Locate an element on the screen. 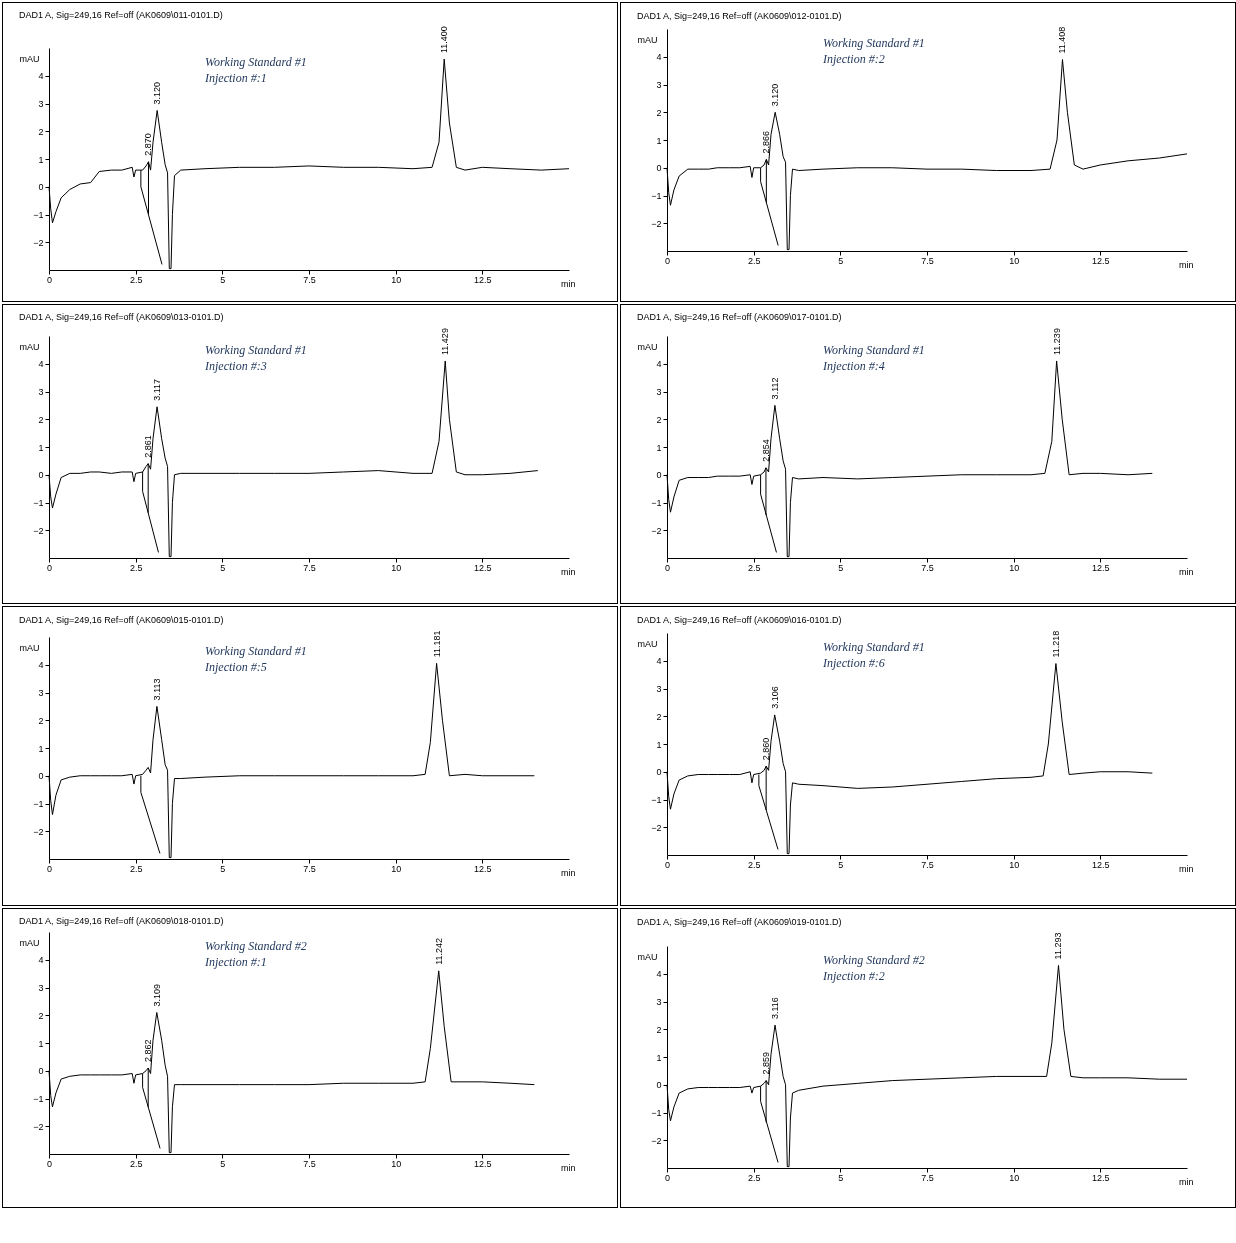 The image size is (1236, 1243). annotation: Injection #:2 is located at coordinates (853, 976).